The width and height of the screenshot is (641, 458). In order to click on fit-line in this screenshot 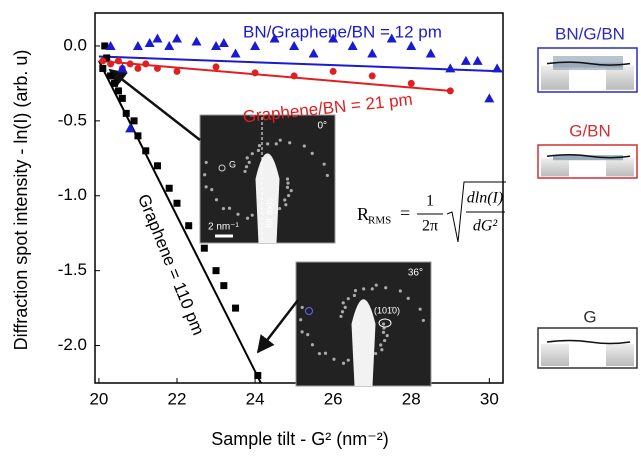, I will do `click(274, 75)`.